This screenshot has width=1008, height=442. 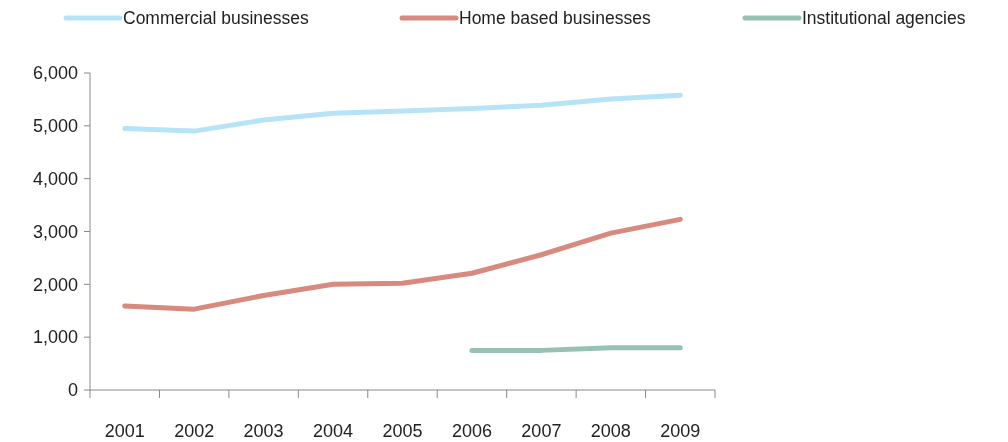 What do you see at coordinates (333, 431) in the screenshot?
I see `x-tick-label: 2004` at bounding box center [333, 431].